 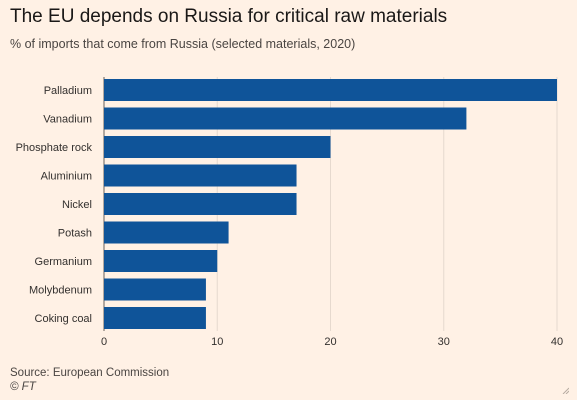 What do you see at coordinates (68, 91) in the screenshot?
I see `category-label: Palladium` at bounding box center [68, 91].